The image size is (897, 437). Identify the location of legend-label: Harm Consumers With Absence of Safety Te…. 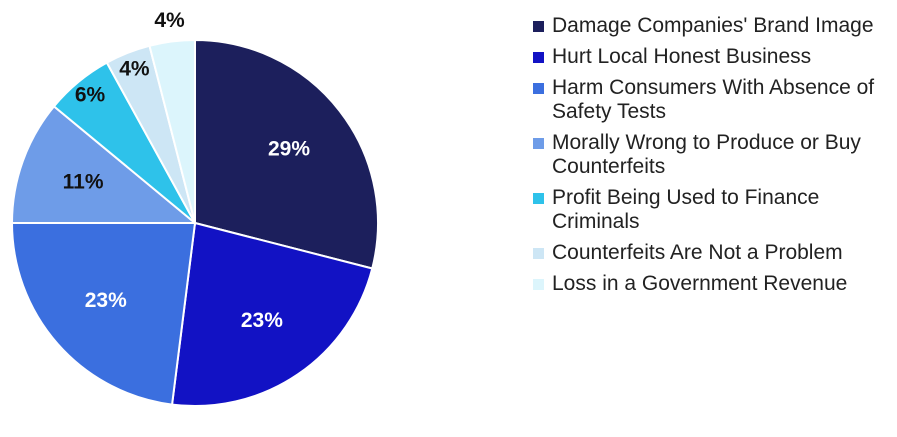
(713, 99).